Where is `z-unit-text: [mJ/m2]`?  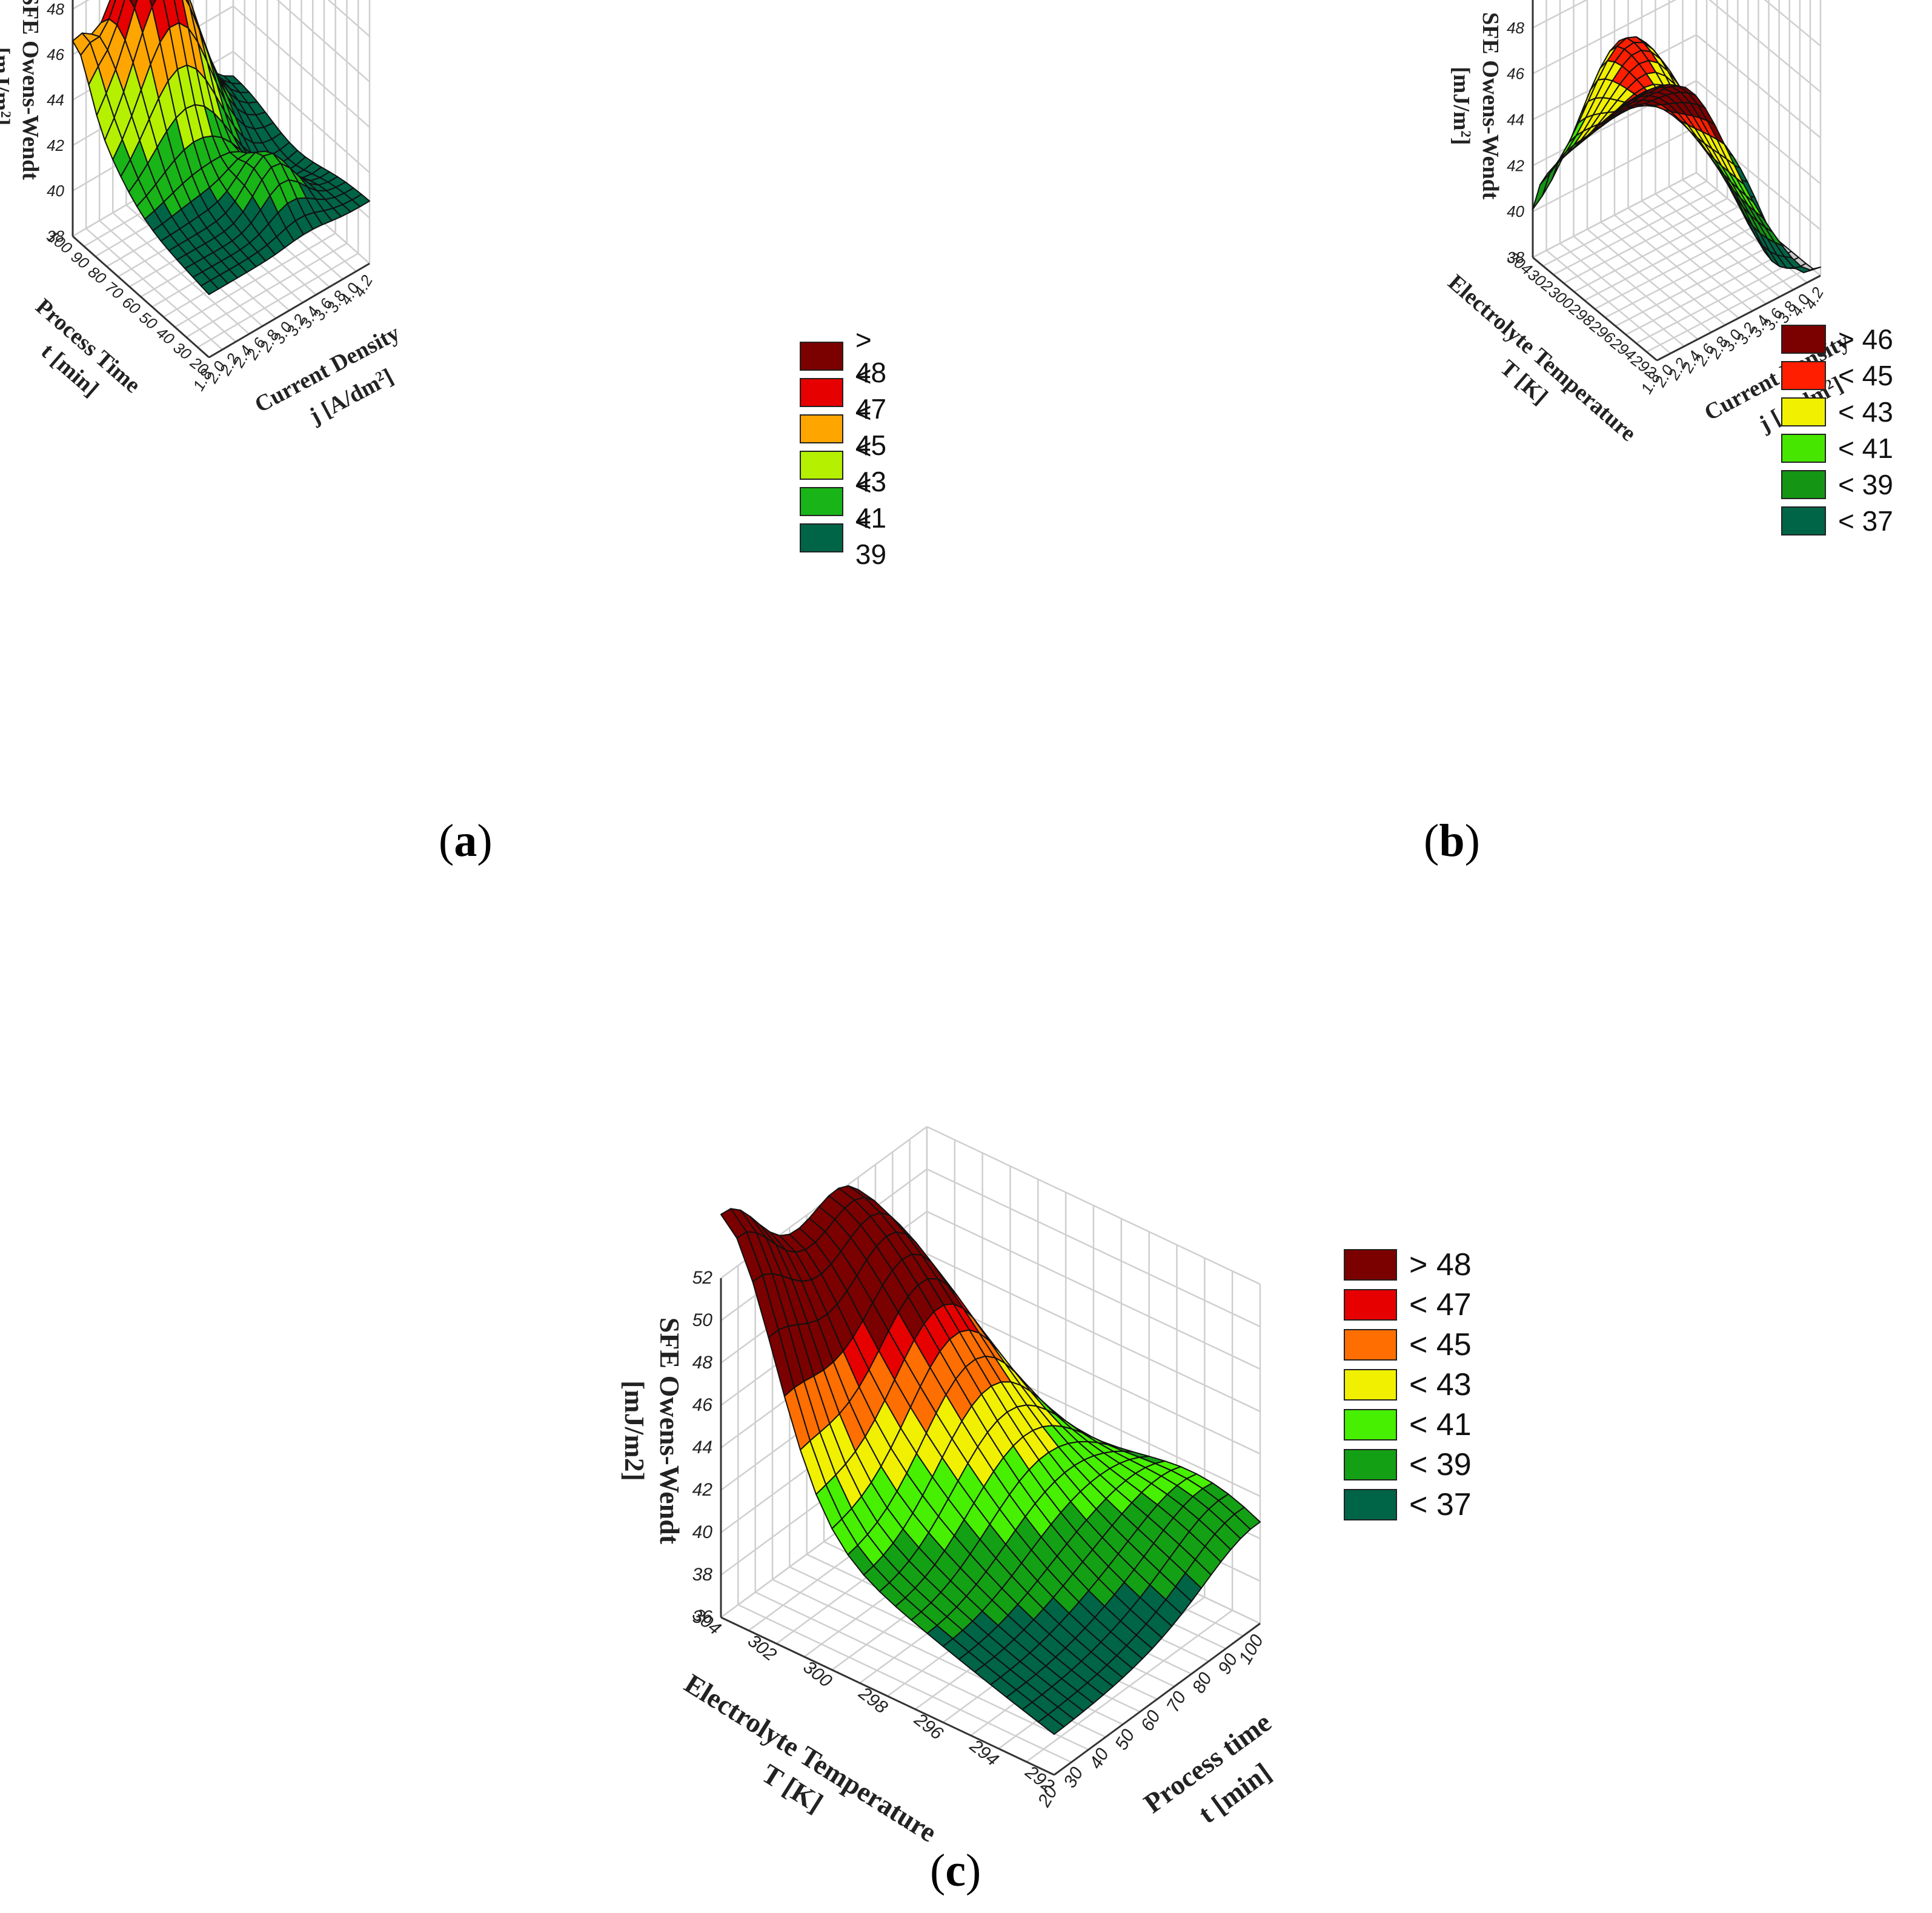
z-unit-text: [mJ/m2] is located at coordinates (634, 1431).